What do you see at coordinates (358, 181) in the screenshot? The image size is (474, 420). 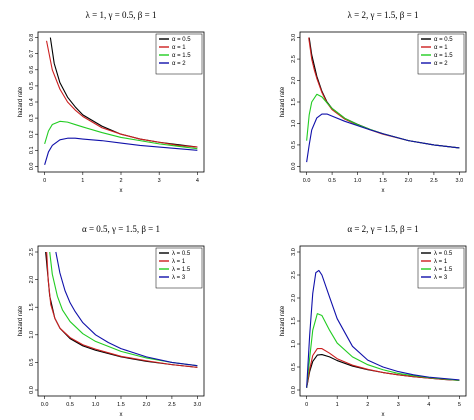 I see `x-tick-label: 1.0` at bounding box center [358, 181].